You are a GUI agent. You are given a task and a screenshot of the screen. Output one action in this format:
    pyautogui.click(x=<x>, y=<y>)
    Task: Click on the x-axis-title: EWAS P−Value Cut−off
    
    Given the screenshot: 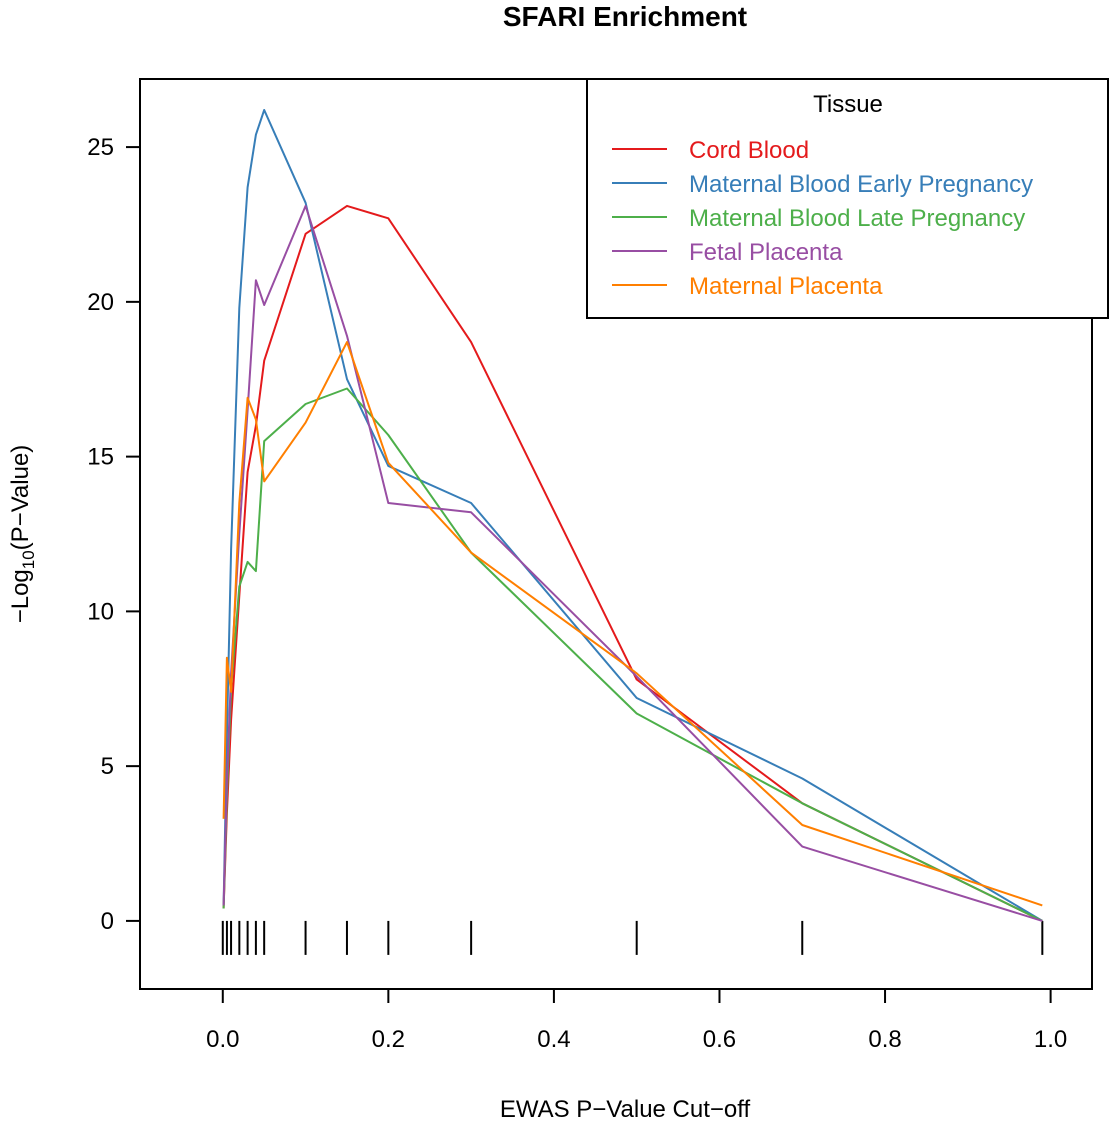 What is the action you would take?
    pyautogui.click(x=625, y=1109)
    